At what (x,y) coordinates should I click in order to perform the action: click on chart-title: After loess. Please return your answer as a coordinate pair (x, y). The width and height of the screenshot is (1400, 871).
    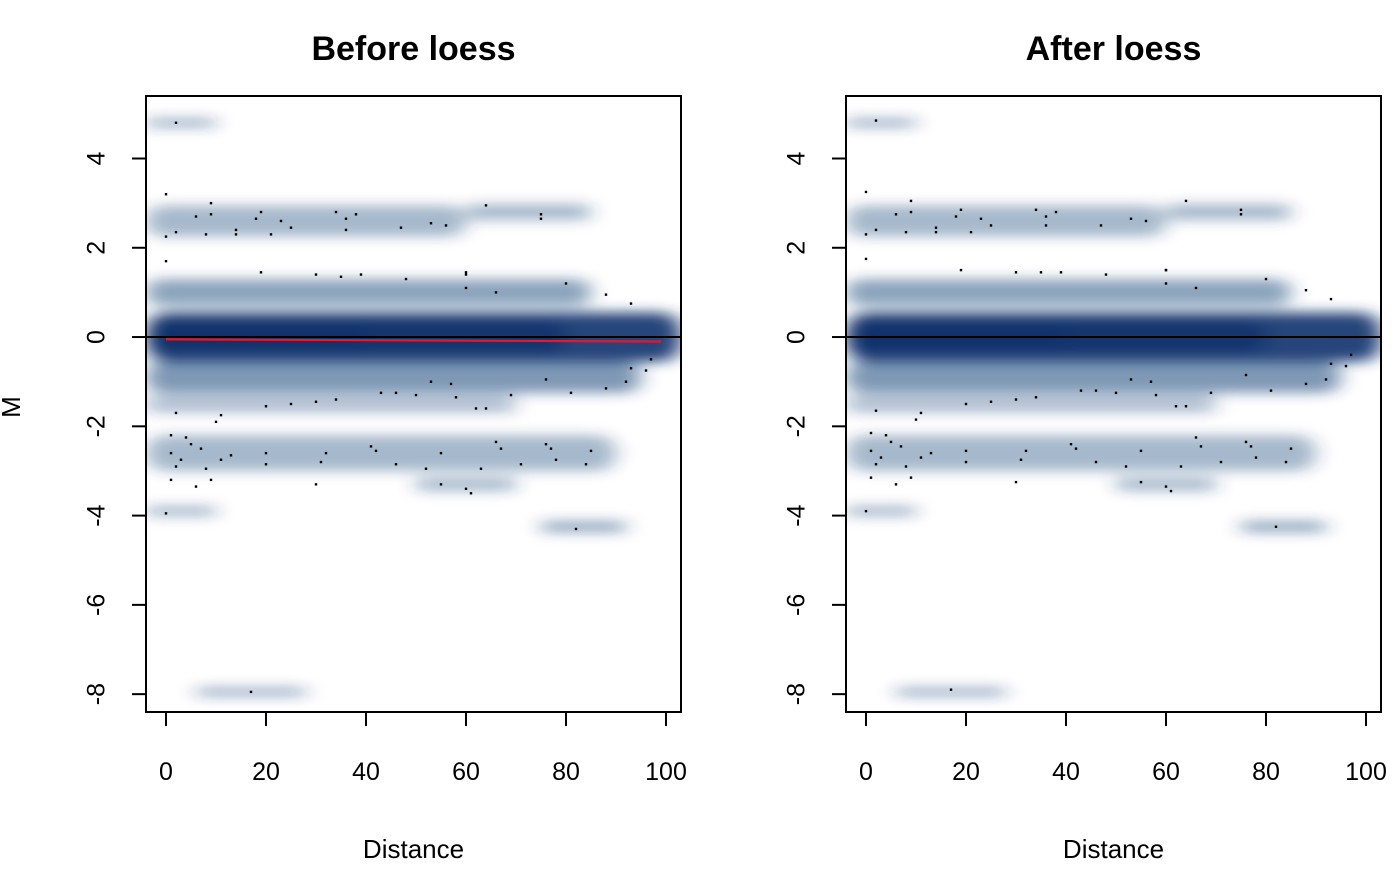
    Looking at the image, I should click on (1114, 49).